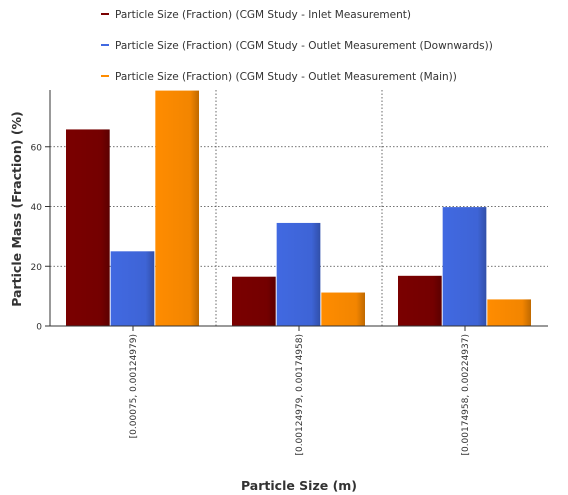 Image resolution: width=568 pixels, height=495 pixels. What do you see at coordinates (466, 395) in the screenshot?
I see `x-tick-label-3: [0.00174958, 0.00224937)` at bounding box center [466, 395].